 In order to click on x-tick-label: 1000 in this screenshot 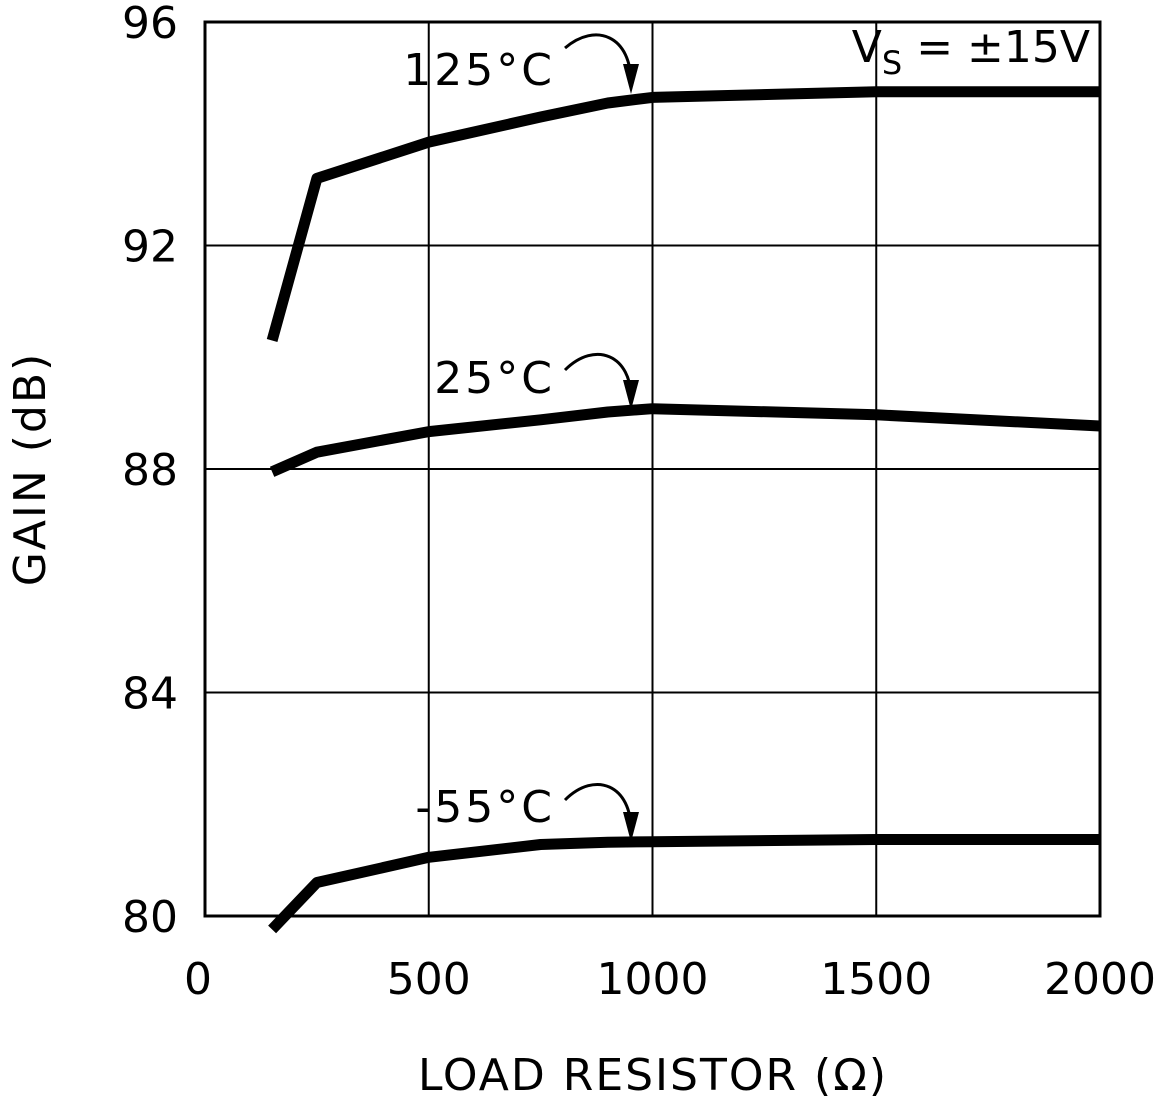, I will do `click(653, 979)`.